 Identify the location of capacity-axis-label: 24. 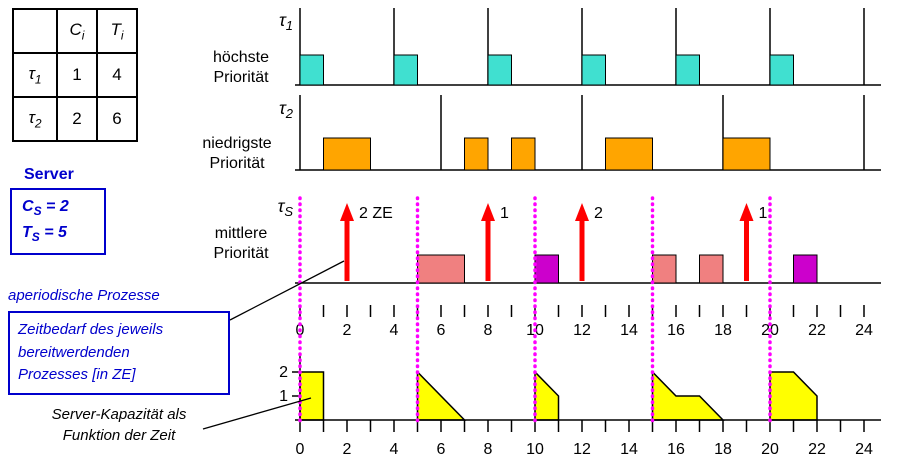
(864, 449).